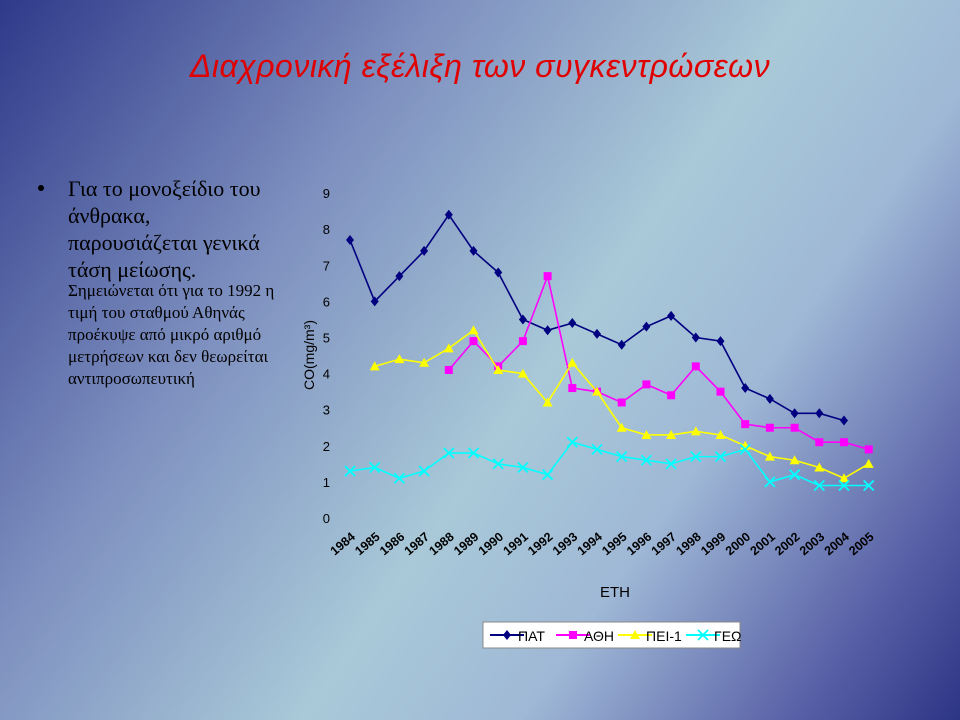  Describe the element at coordinates (612, 635) in the screenshot. I see `chart-legend: ΠΑΤ ΑΘΗ ΠΕΙ-1 ΓΕΩ` at that location.